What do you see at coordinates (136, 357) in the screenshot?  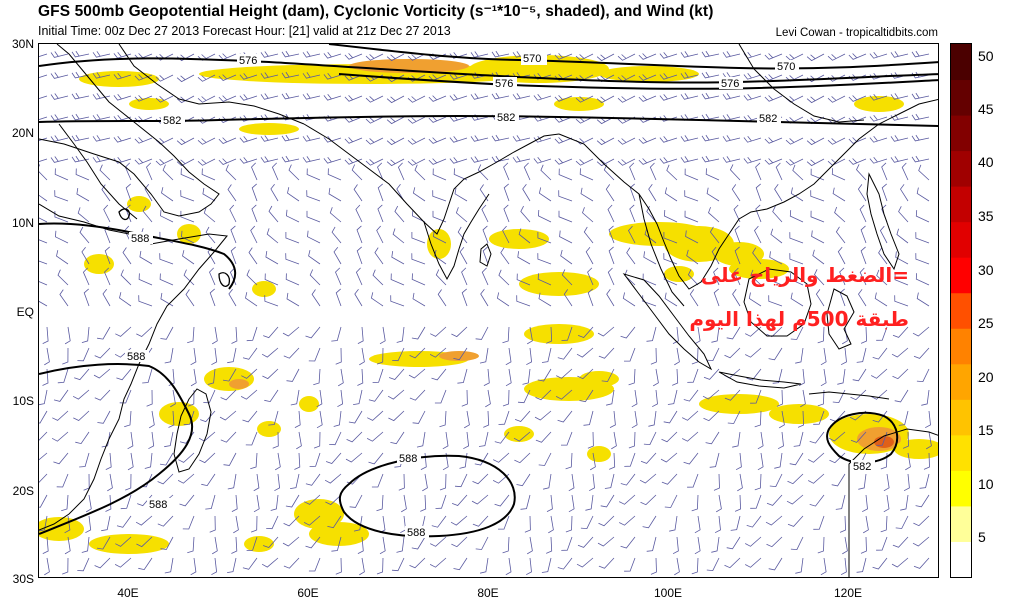 I see `contour-label: 588` at bounding box center [136, 357].